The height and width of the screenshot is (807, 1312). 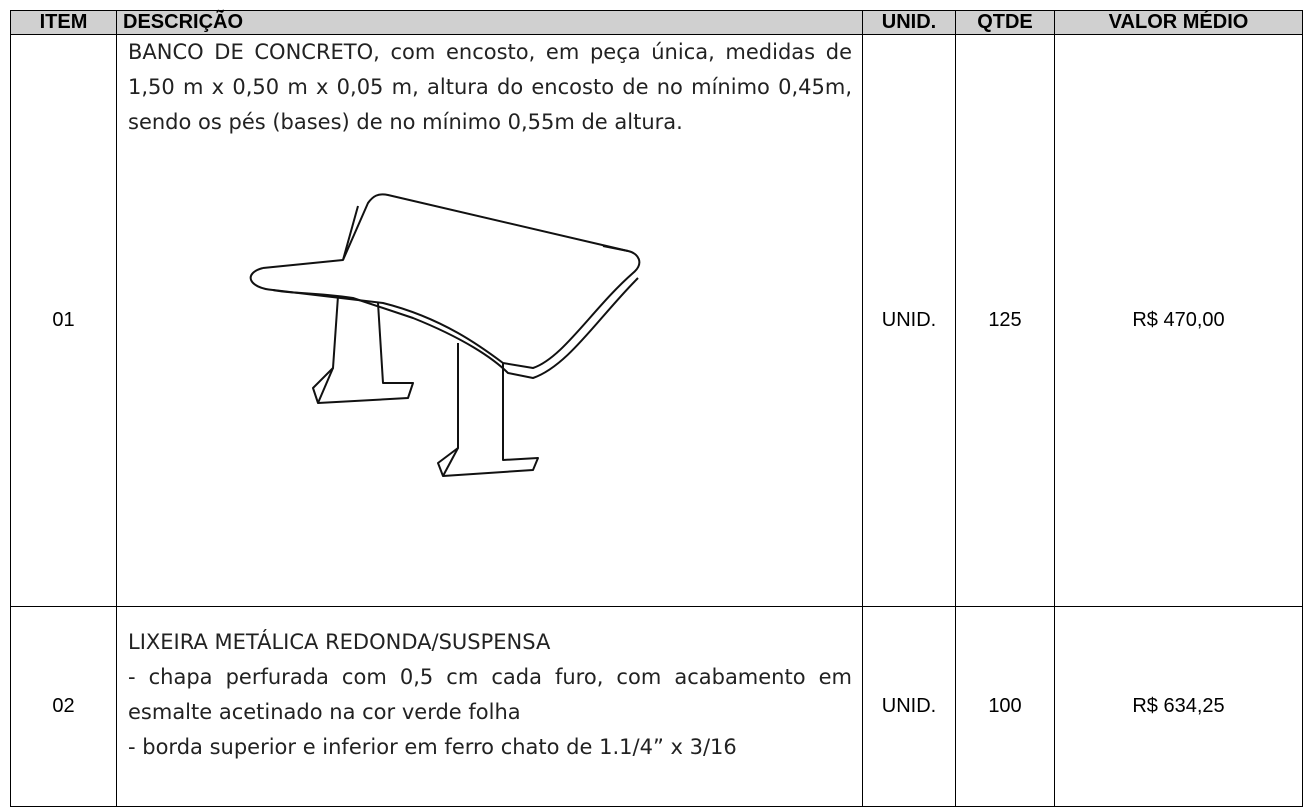 I want to click on description-line: LIXEIRA METÁLICA REDONDA/SUSPENSA, so click(x=339, y=642).